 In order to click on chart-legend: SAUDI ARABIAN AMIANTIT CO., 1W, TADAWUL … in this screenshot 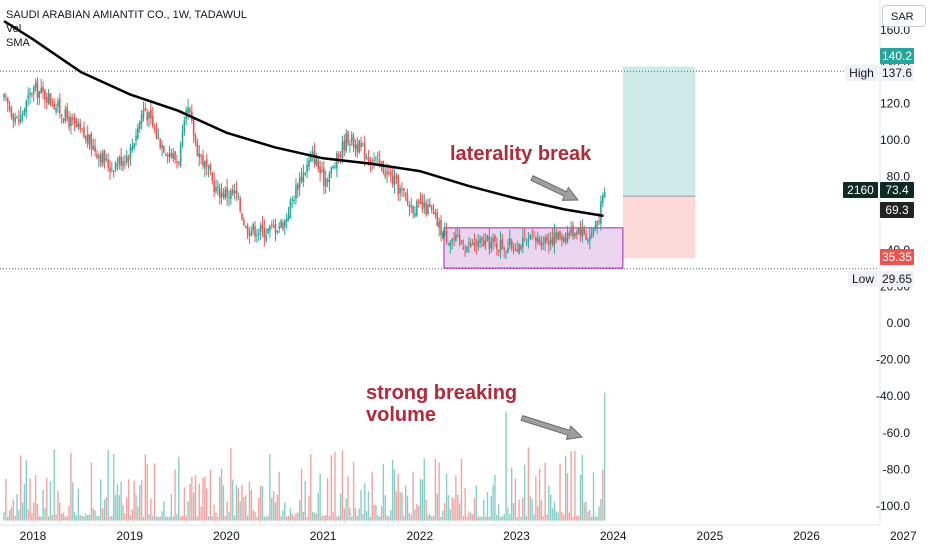, I will do `click(126, 29)`.